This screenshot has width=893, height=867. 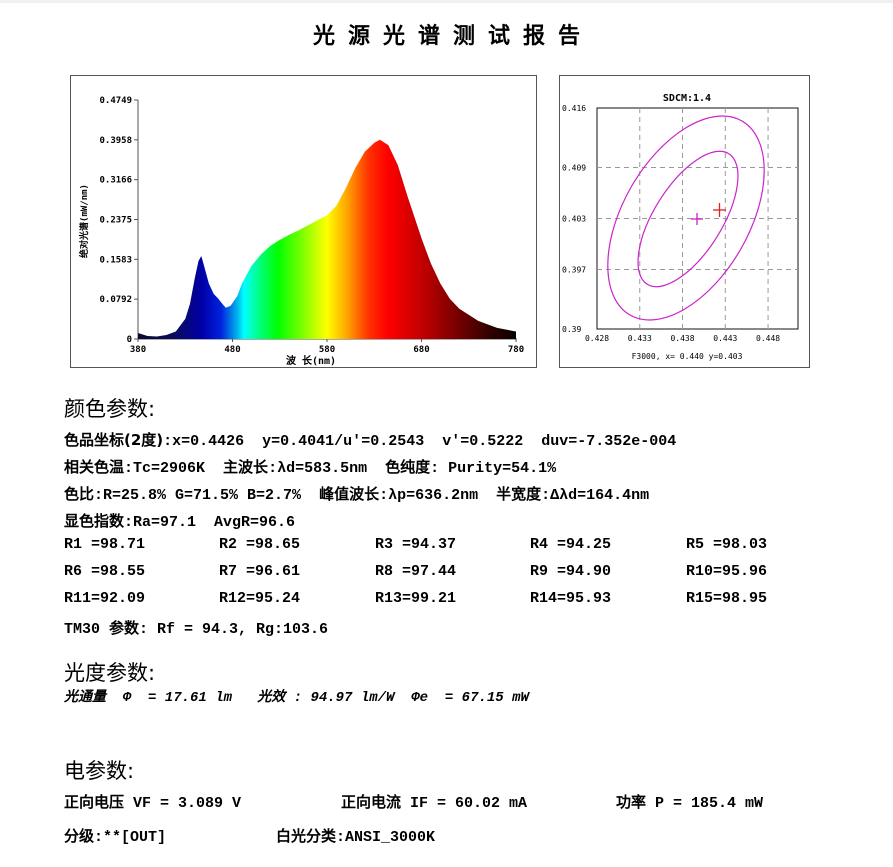 What do you see at coordinates (115, 101) in the screenshot?
I see `svg-text: 0.4749` at bounding box center [115, 101].